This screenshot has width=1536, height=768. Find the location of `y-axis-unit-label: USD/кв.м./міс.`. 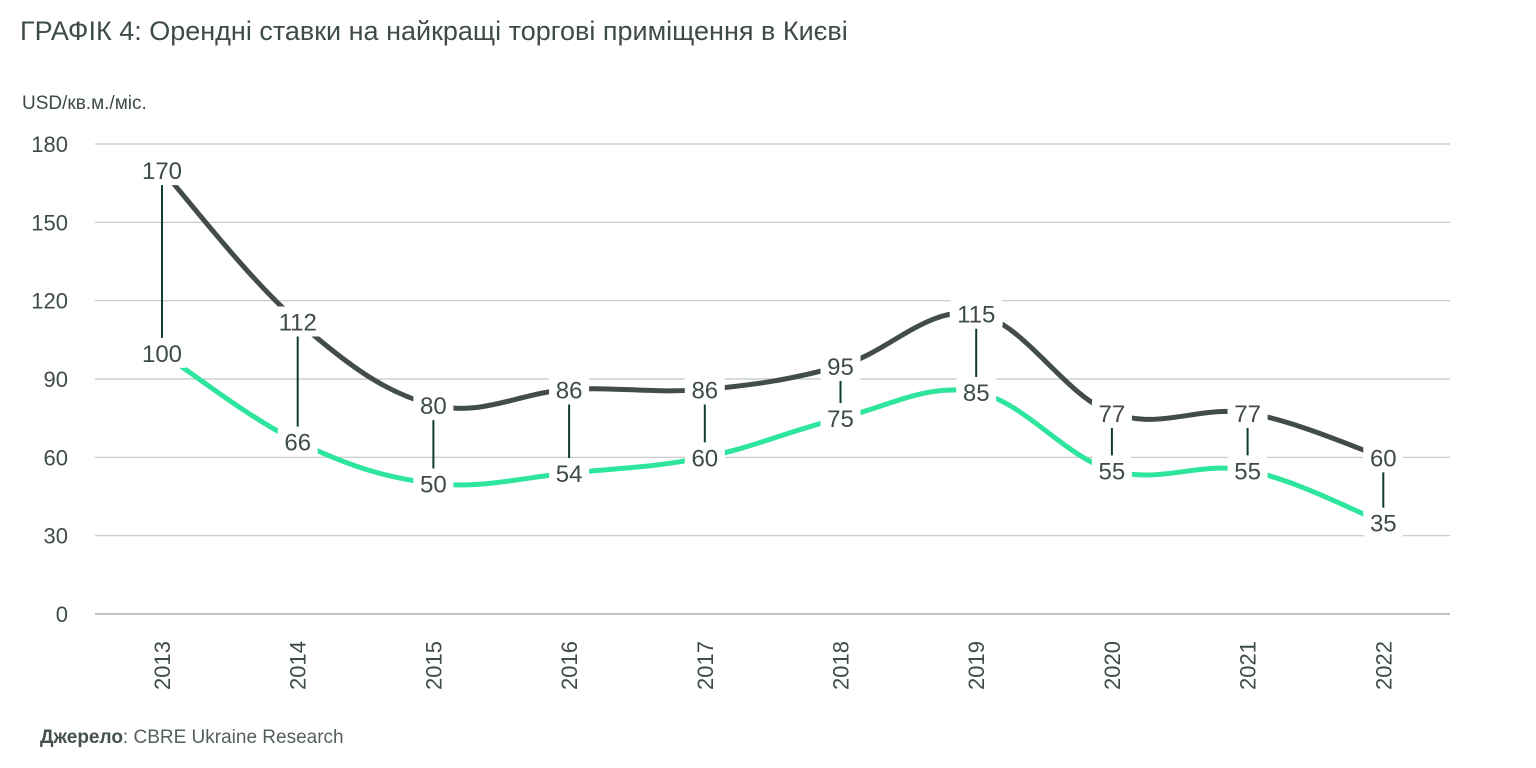

y-axis-unit-label: USD/кв.м./міс. is located at coordinates (84, 103).